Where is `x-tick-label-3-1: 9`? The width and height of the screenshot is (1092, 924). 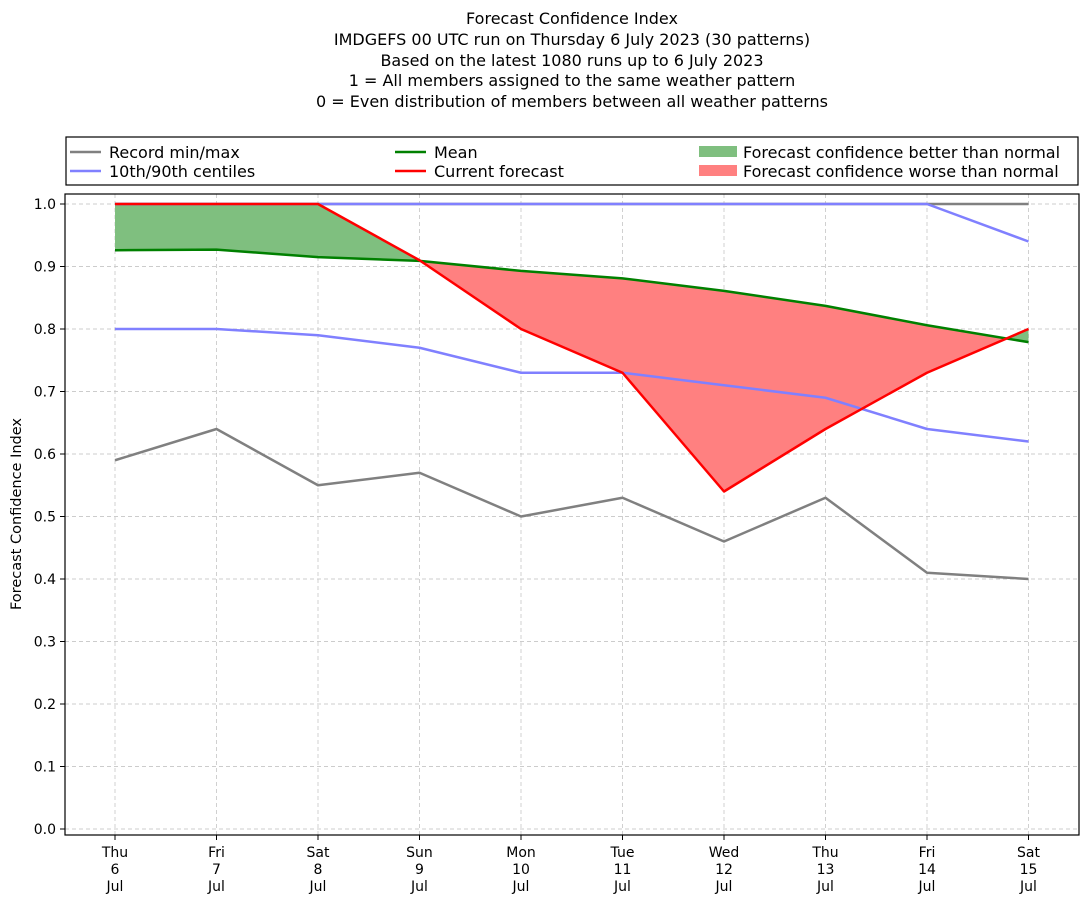 x-tick-label-3-1: 9 is located at coordinates (419, 870).